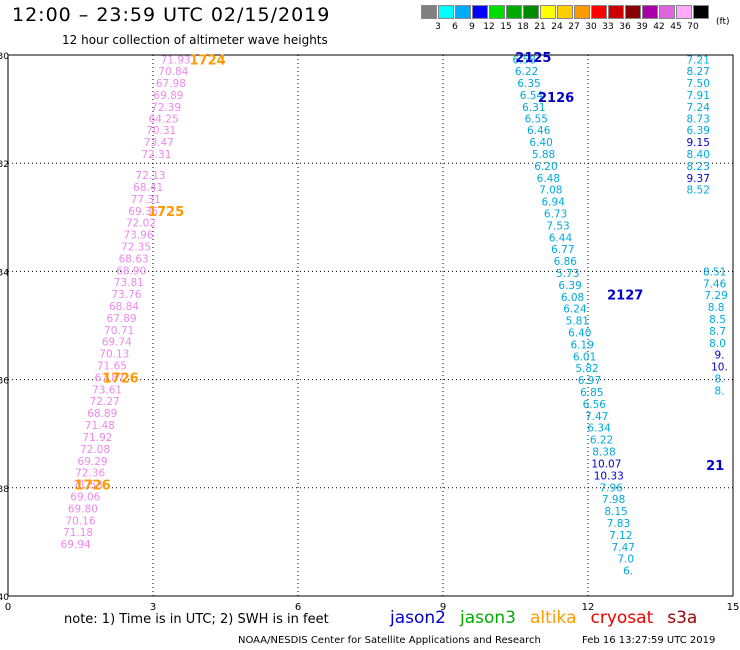 The width and height of the screenshot is (740, 650). What do you see at coordinates (615, 512) in the screenshot?
I see `wave-height-value: 8.15` at bounding box center [615, 512].